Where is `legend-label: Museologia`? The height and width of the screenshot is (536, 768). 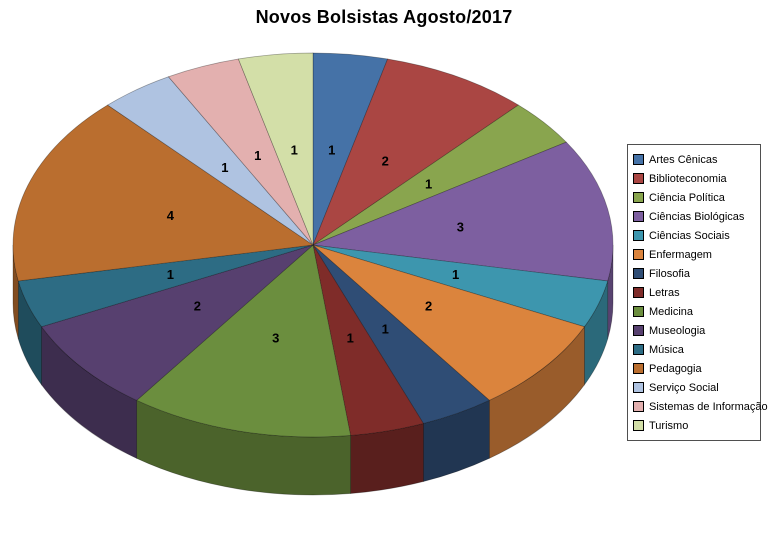 legend-label: Museologia is located at coordinates (677, 330).